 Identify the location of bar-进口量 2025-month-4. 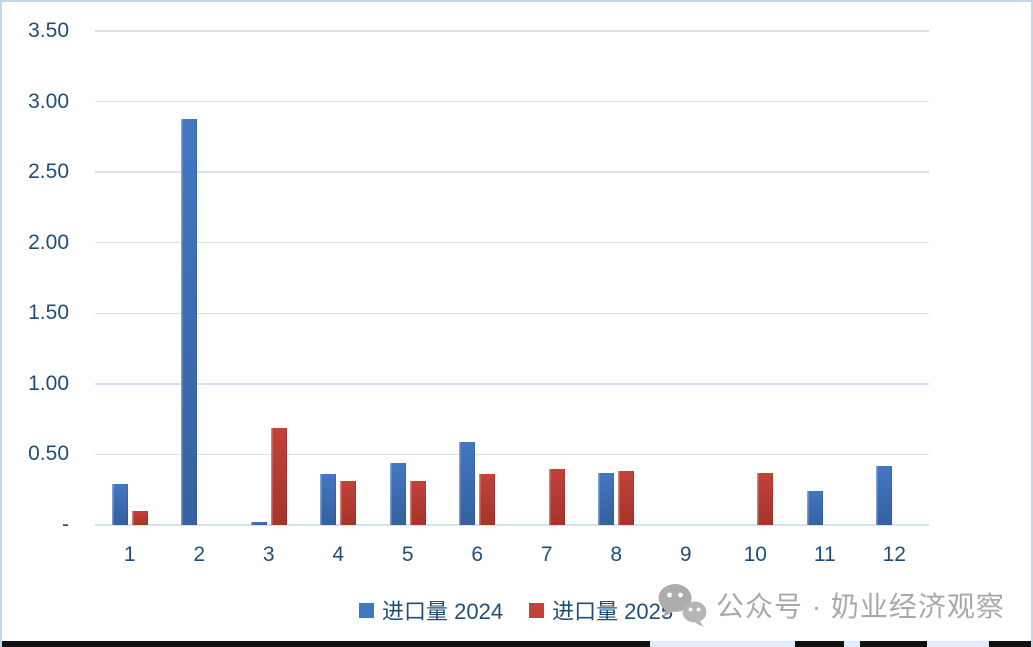
(348, 503).